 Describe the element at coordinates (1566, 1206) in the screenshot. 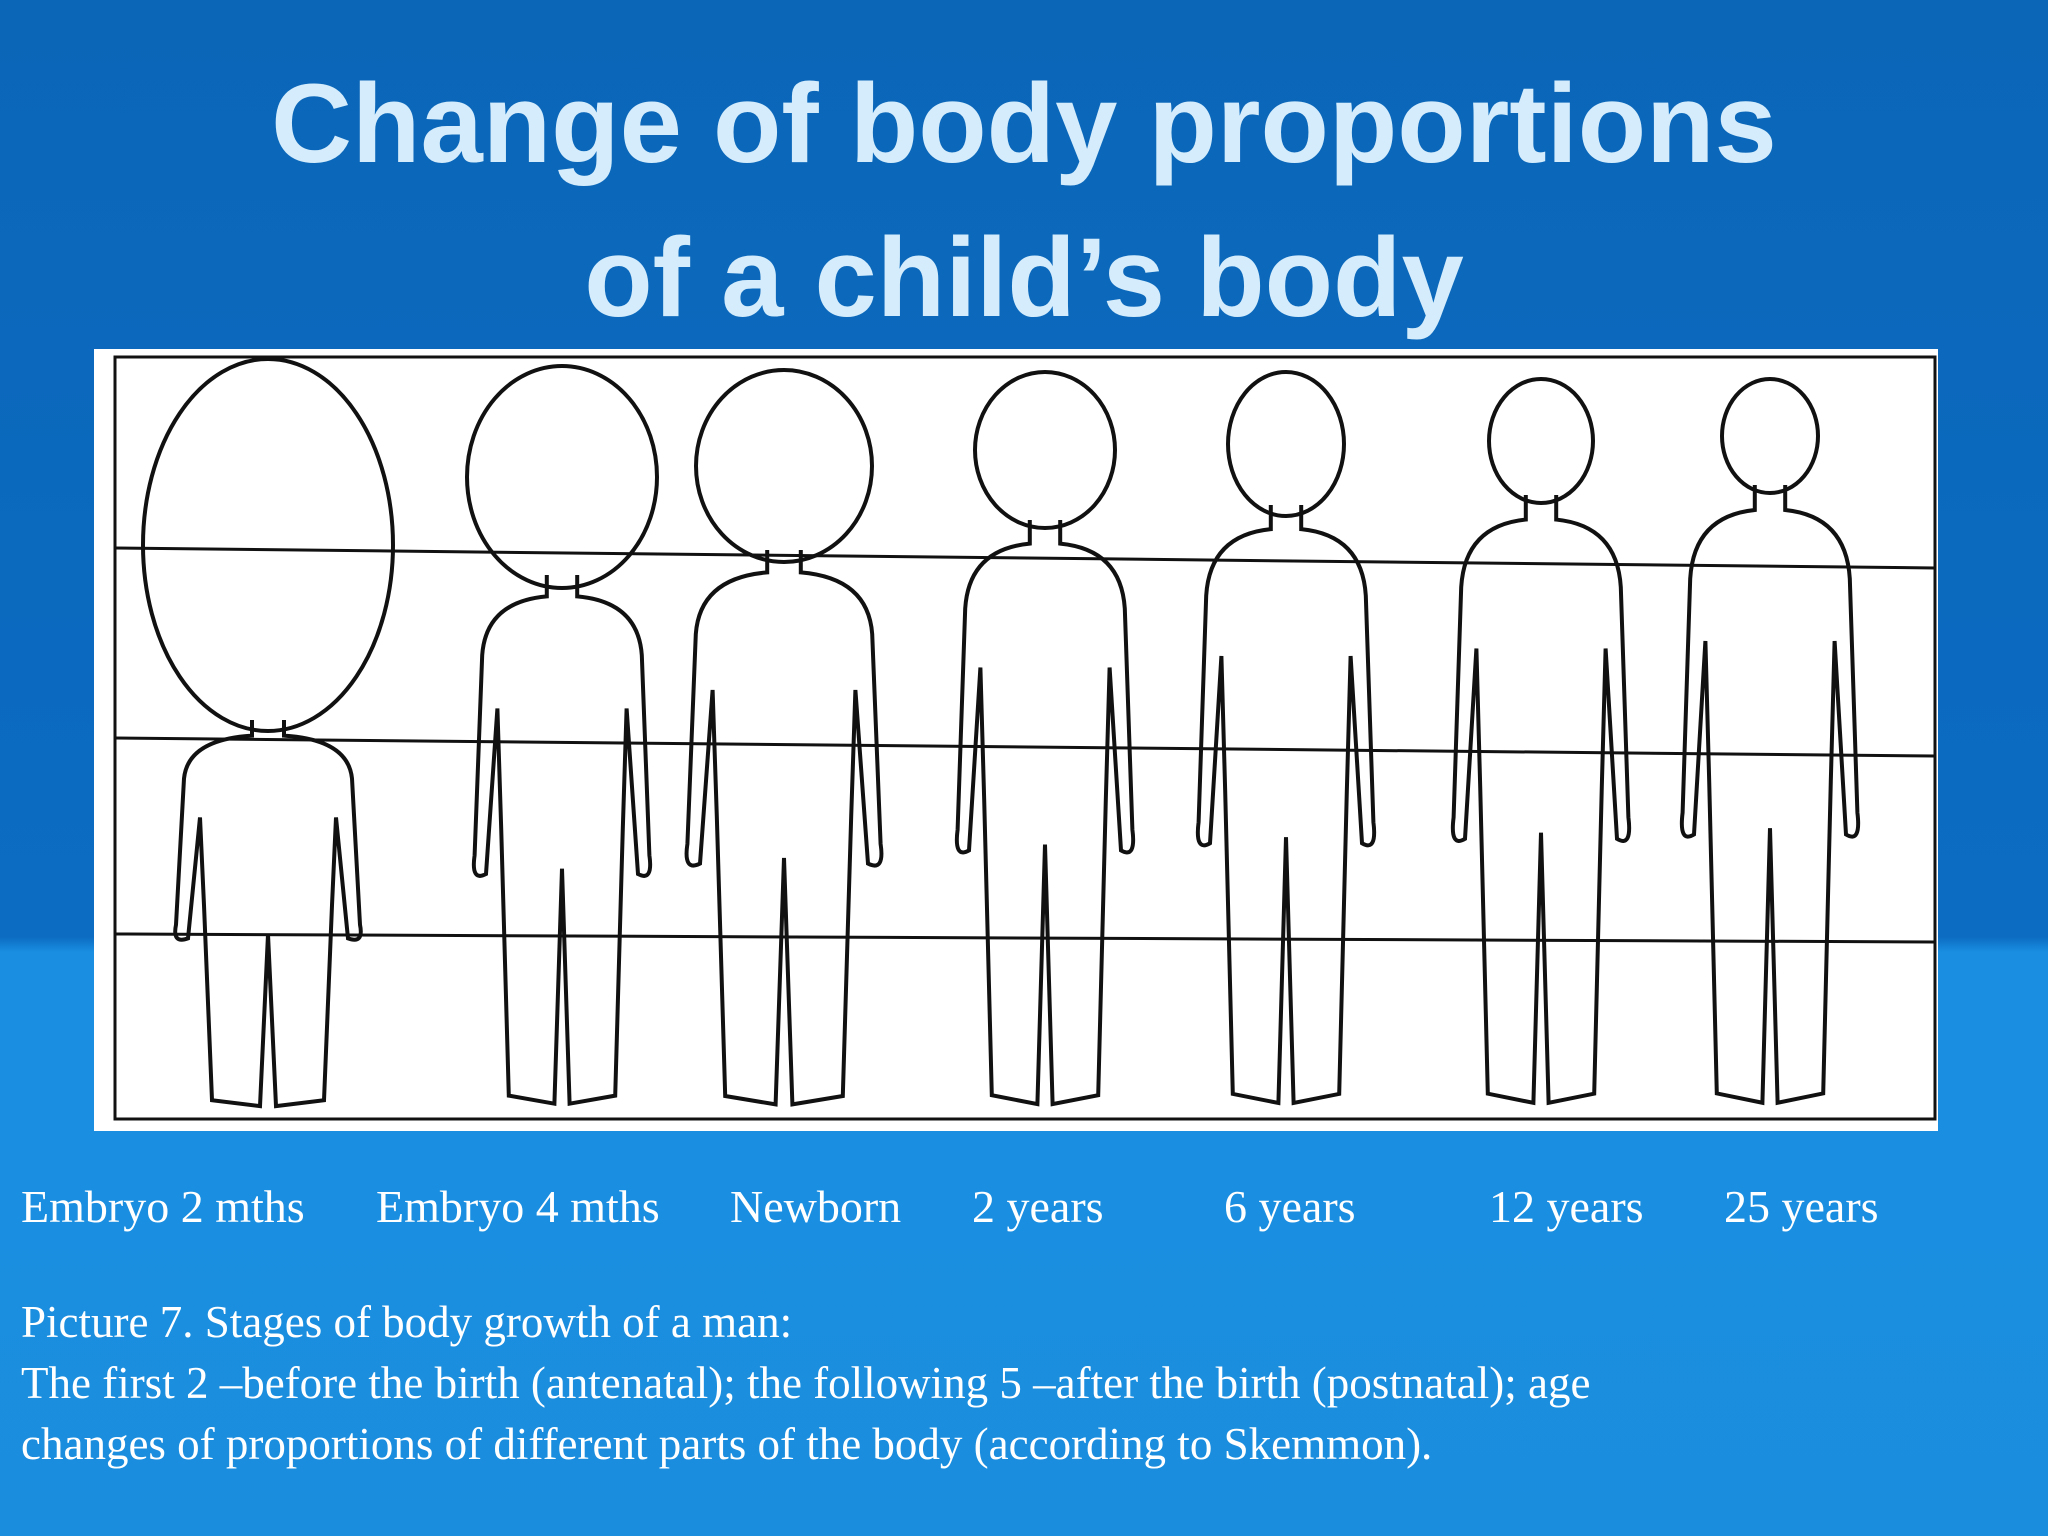

I see `stage-label: 12 years` at that location.